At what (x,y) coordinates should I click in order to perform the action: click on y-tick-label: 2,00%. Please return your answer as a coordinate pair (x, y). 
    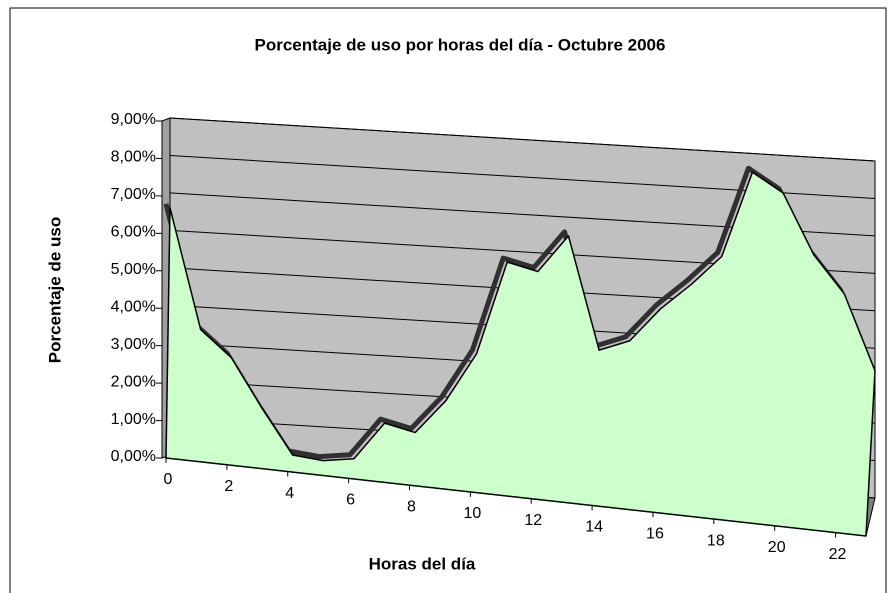
    Looking at the image, I should click on (133, 381).